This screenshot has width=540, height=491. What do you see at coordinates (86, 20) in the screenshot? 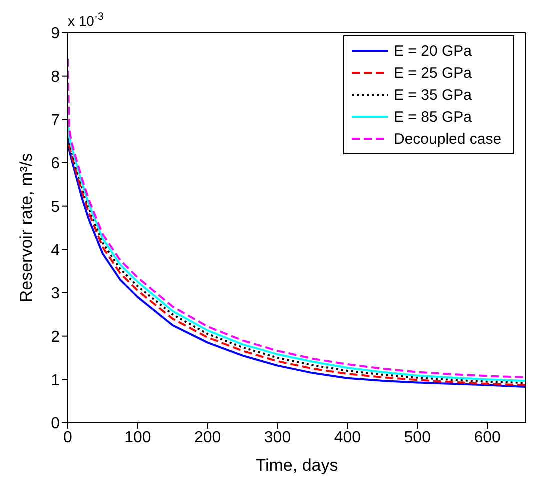
I see `text: x 10$^{-3}$` at bounding box center [86, 20].